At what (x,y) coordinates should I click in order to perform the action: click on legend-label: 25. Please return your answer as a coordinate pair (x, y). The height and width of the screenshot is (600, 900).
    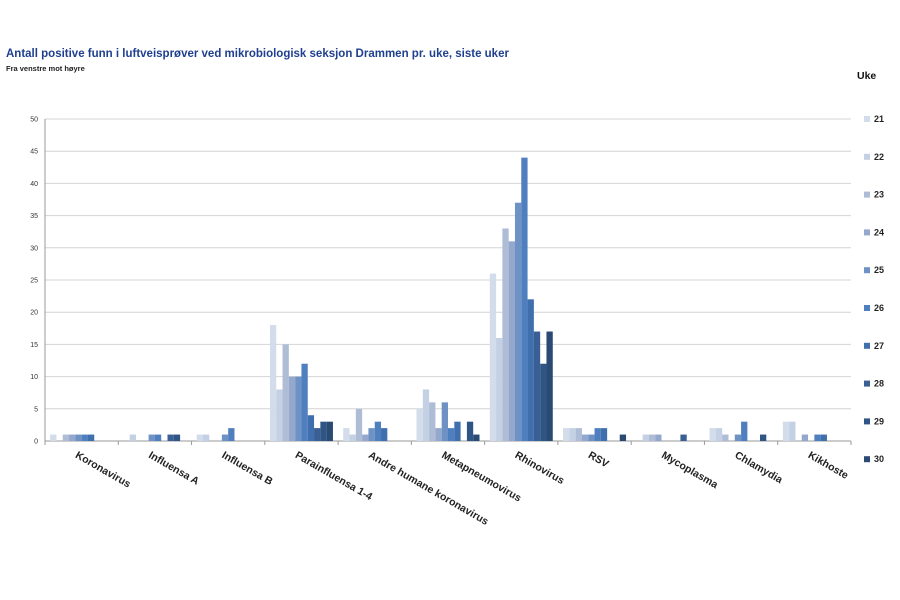
    Looking at the image, I should click on (879, 270).